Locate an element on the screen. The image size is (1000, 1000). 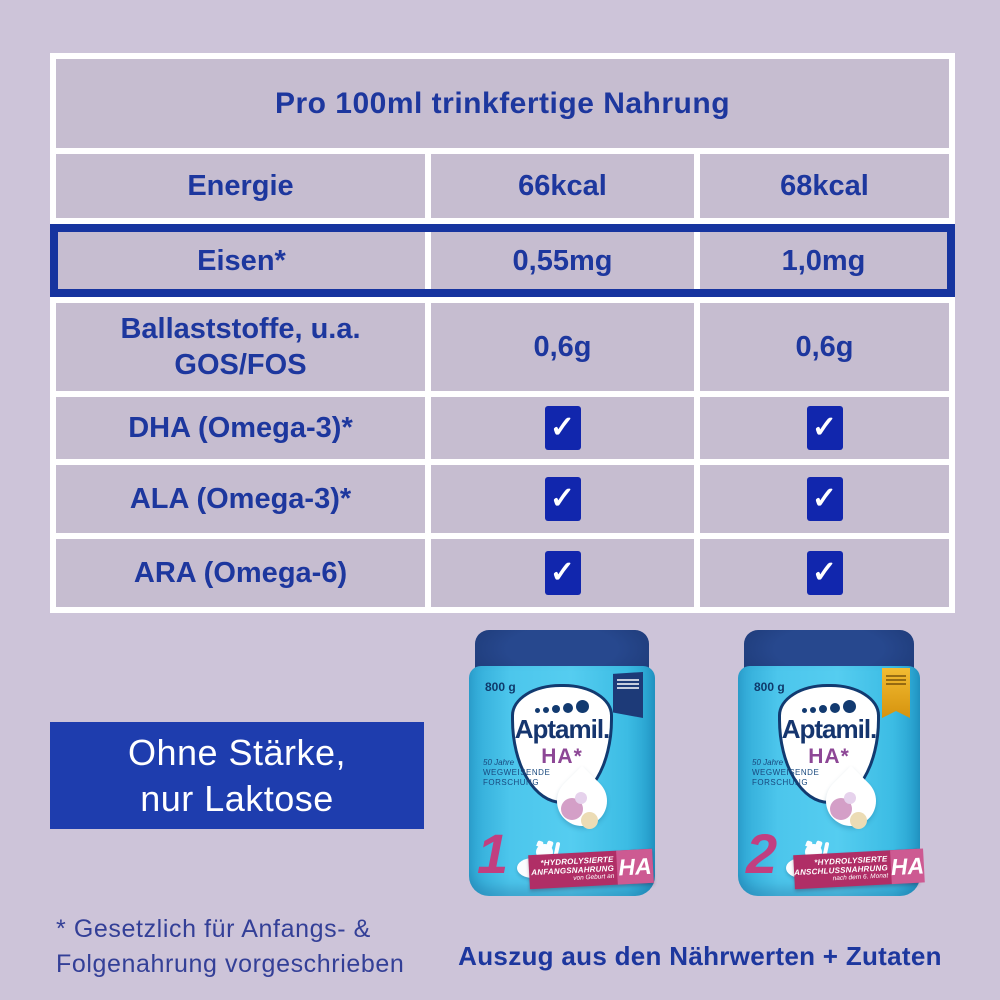
table-row-eisen-highlighted: Eisen* 0,55mg 1,0mg is located at coordinates (502, 260).